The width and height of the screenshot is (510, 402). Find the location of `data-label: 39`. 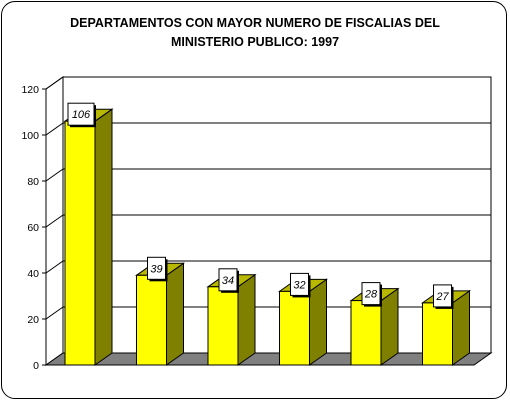

data-label: 39 is located at coordinates (156, 269).